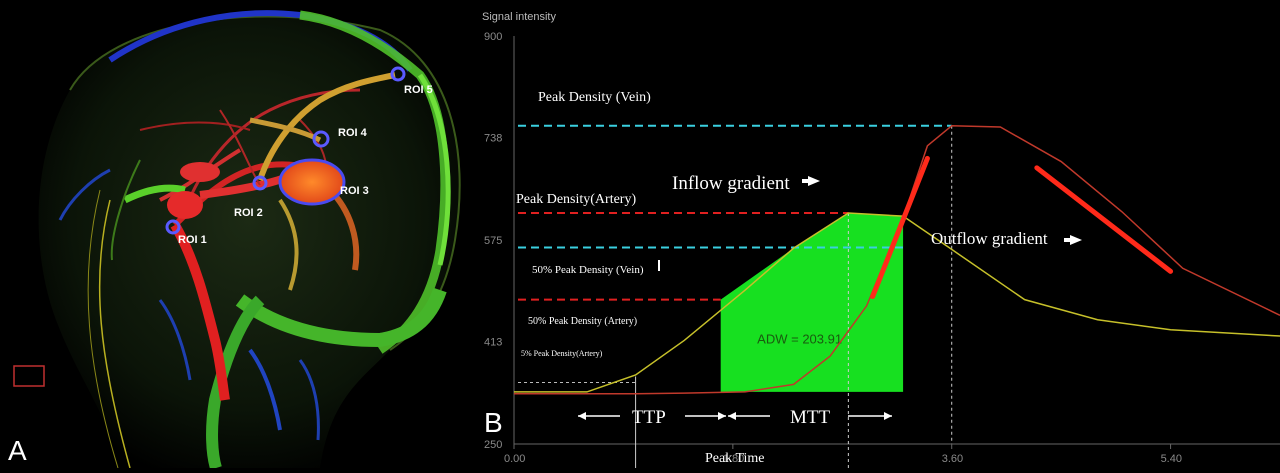 The image size is (1280, 473). What do you see at coordinates (493, 422) in the screenshot?
I see `panel-b-letter: B` at bounding box center [493, 422].